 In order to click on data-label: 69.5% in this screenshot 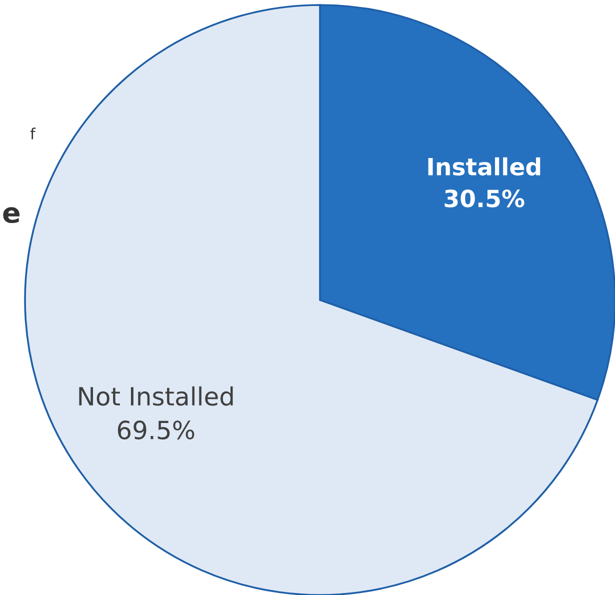, I will do `click(156, 430)`.